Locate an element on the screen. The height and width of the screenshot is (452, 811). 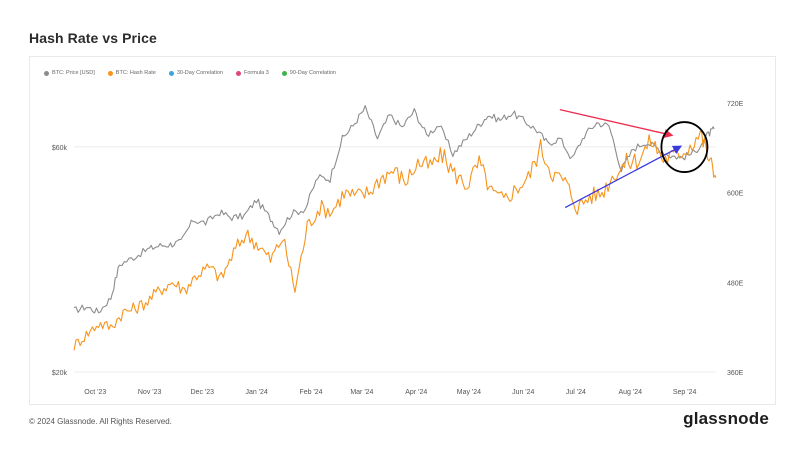
legend-label: BTC: Price [USD] is located at coordinates (73, 73).